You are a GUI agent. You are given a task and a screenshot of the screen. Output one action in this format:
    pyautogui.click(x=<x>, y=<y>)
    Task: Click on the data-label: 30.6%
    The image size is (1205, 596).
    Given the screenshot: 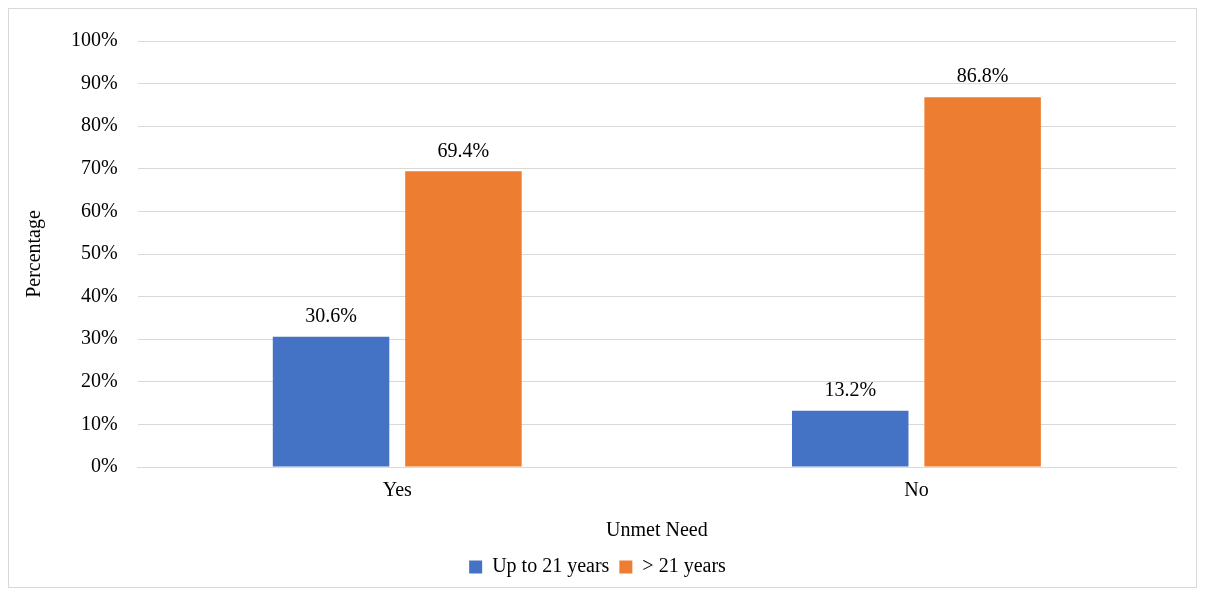 What is the action you would take?
    pyautogui.click(x=331, y=314)
    